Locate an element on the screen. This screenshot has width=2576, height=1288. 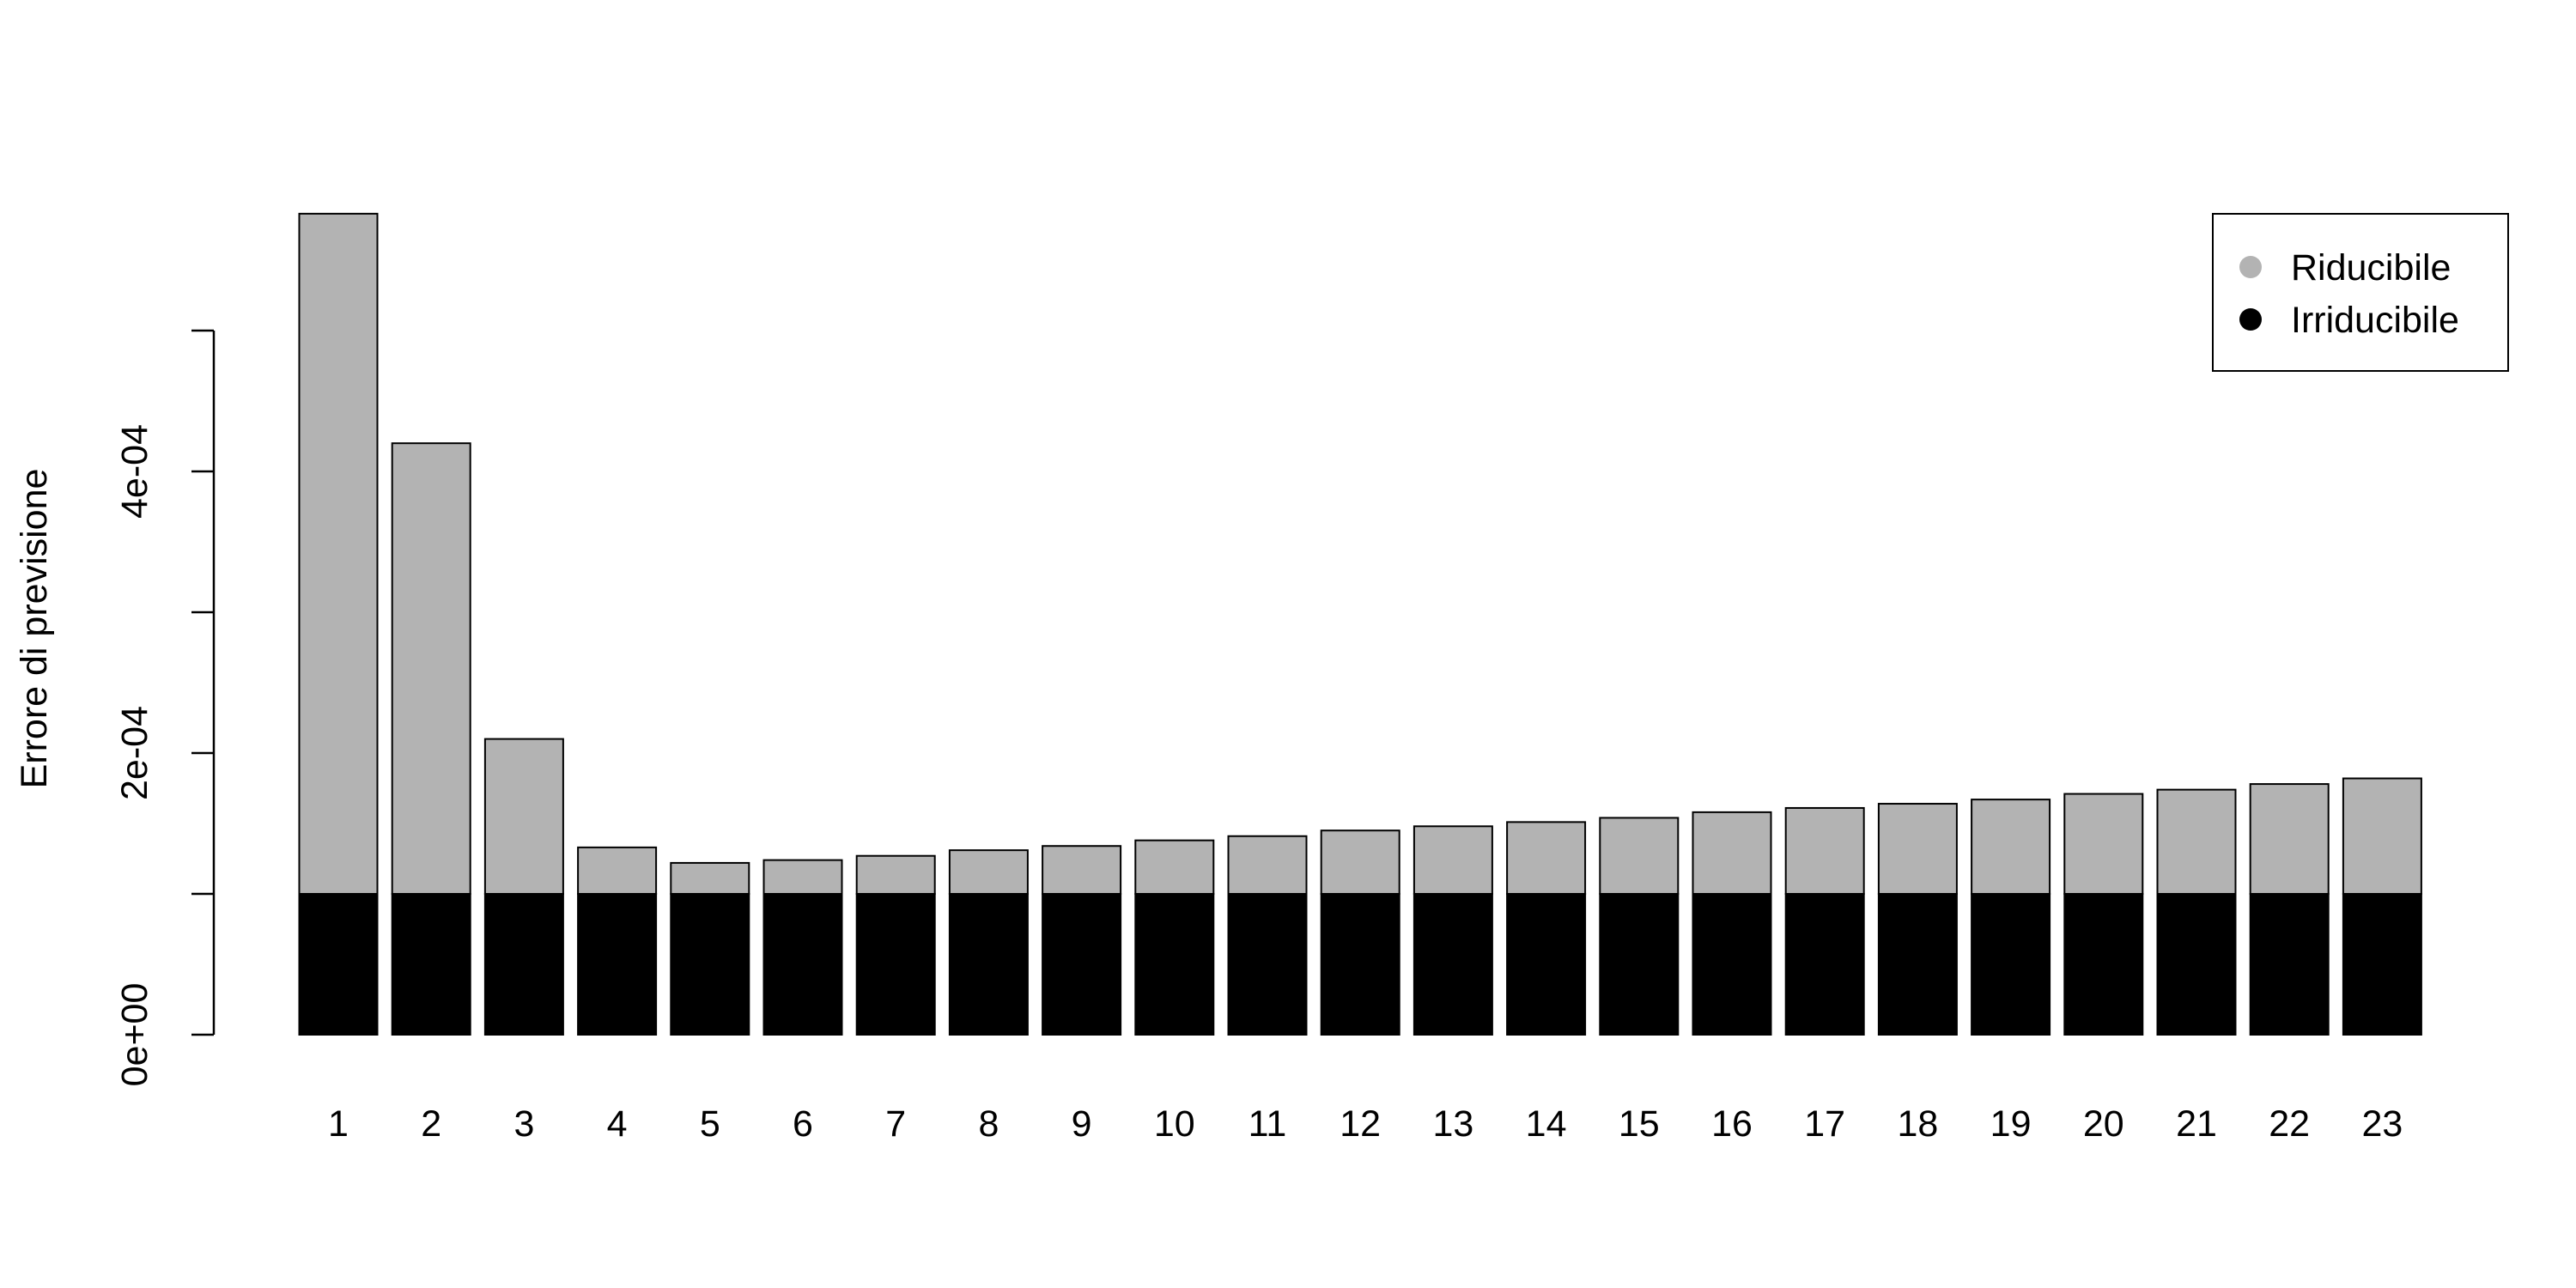
x-tick-label: 21 is located at coordinates (2196, 1124).